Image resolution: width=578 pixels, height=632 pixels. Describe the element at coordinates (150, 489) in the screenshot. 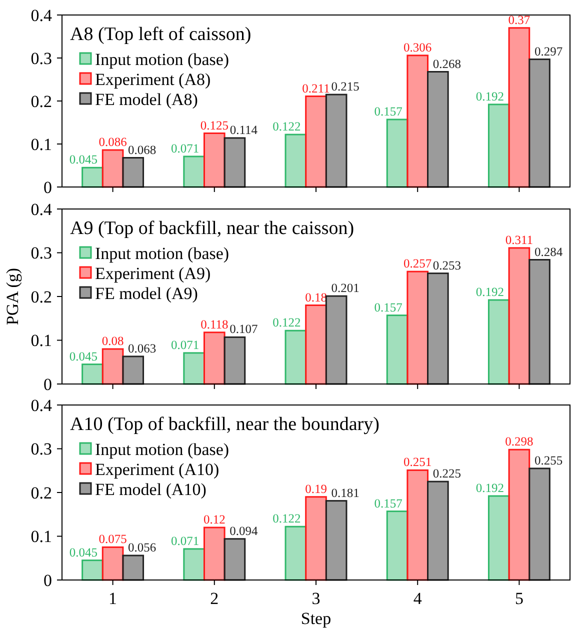

I see `legend-label: FE model (A10)` at that location.